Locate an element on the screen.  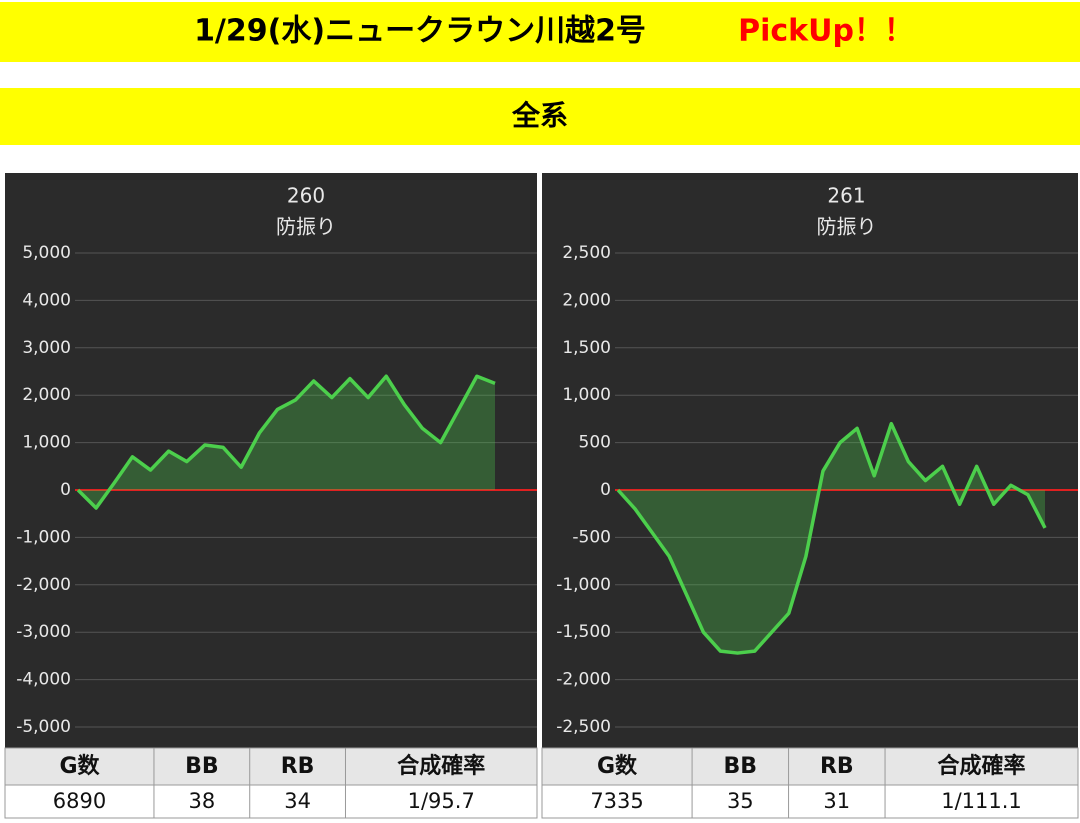
subtitle: 全系 is located at coordinates (539, 115).